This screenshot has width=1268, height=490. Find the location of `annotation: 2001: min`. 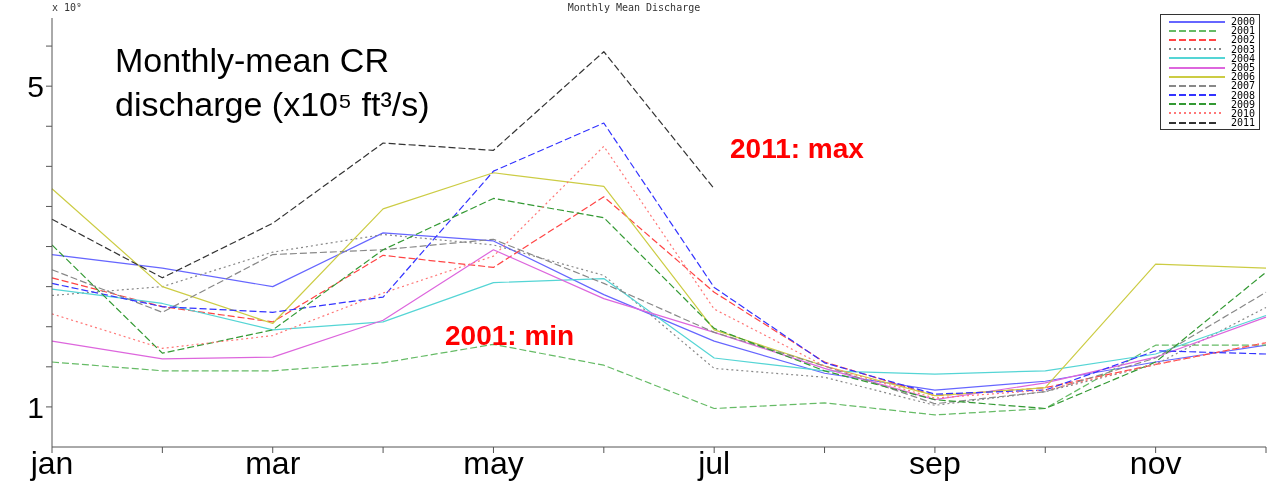

annotation: 2001: min is located at coordinates (510, 336).